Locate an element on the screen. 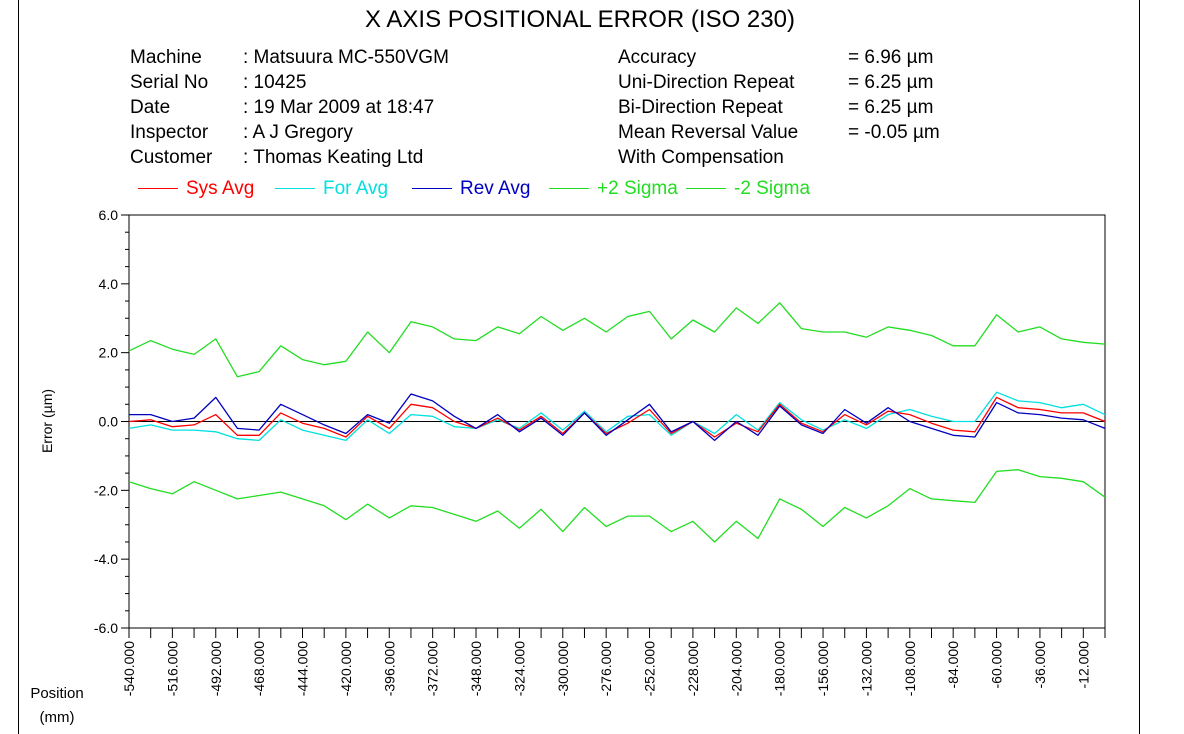 The image size is (1184, 734). x-tick-label: -372.000 is located at coordinates (433, 668).